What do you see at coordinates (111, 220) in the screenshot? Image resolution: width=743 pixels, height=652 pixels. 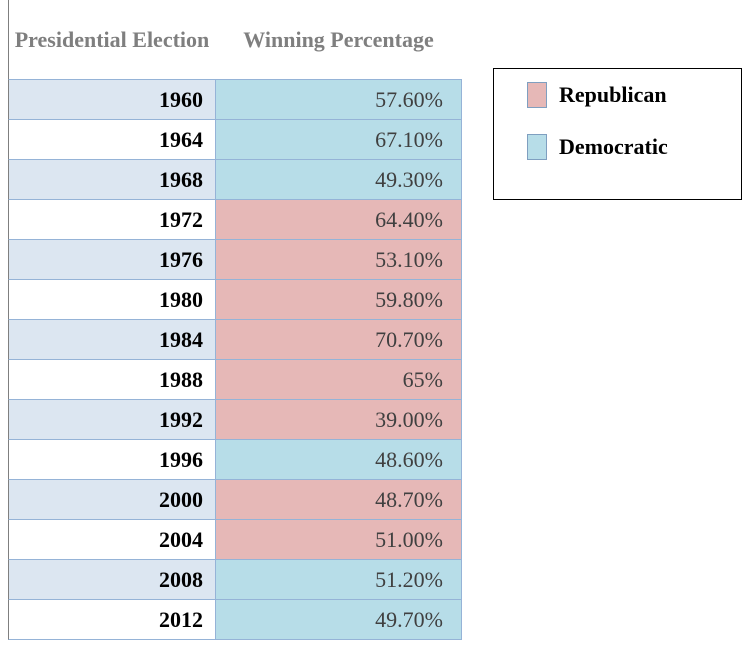 I see `year-cell: 1972` at bounding box center [111, 220].